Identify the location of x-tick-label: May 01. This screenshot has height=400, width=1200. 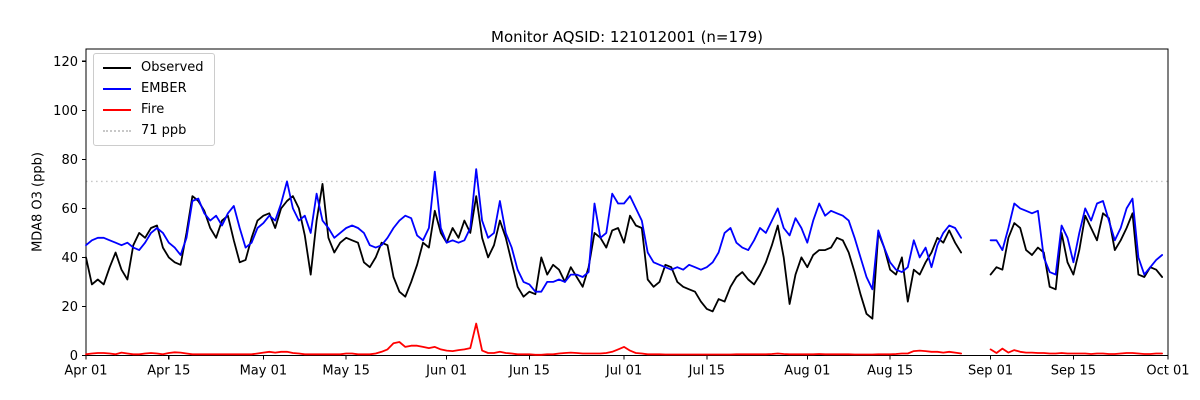
(264, 371).